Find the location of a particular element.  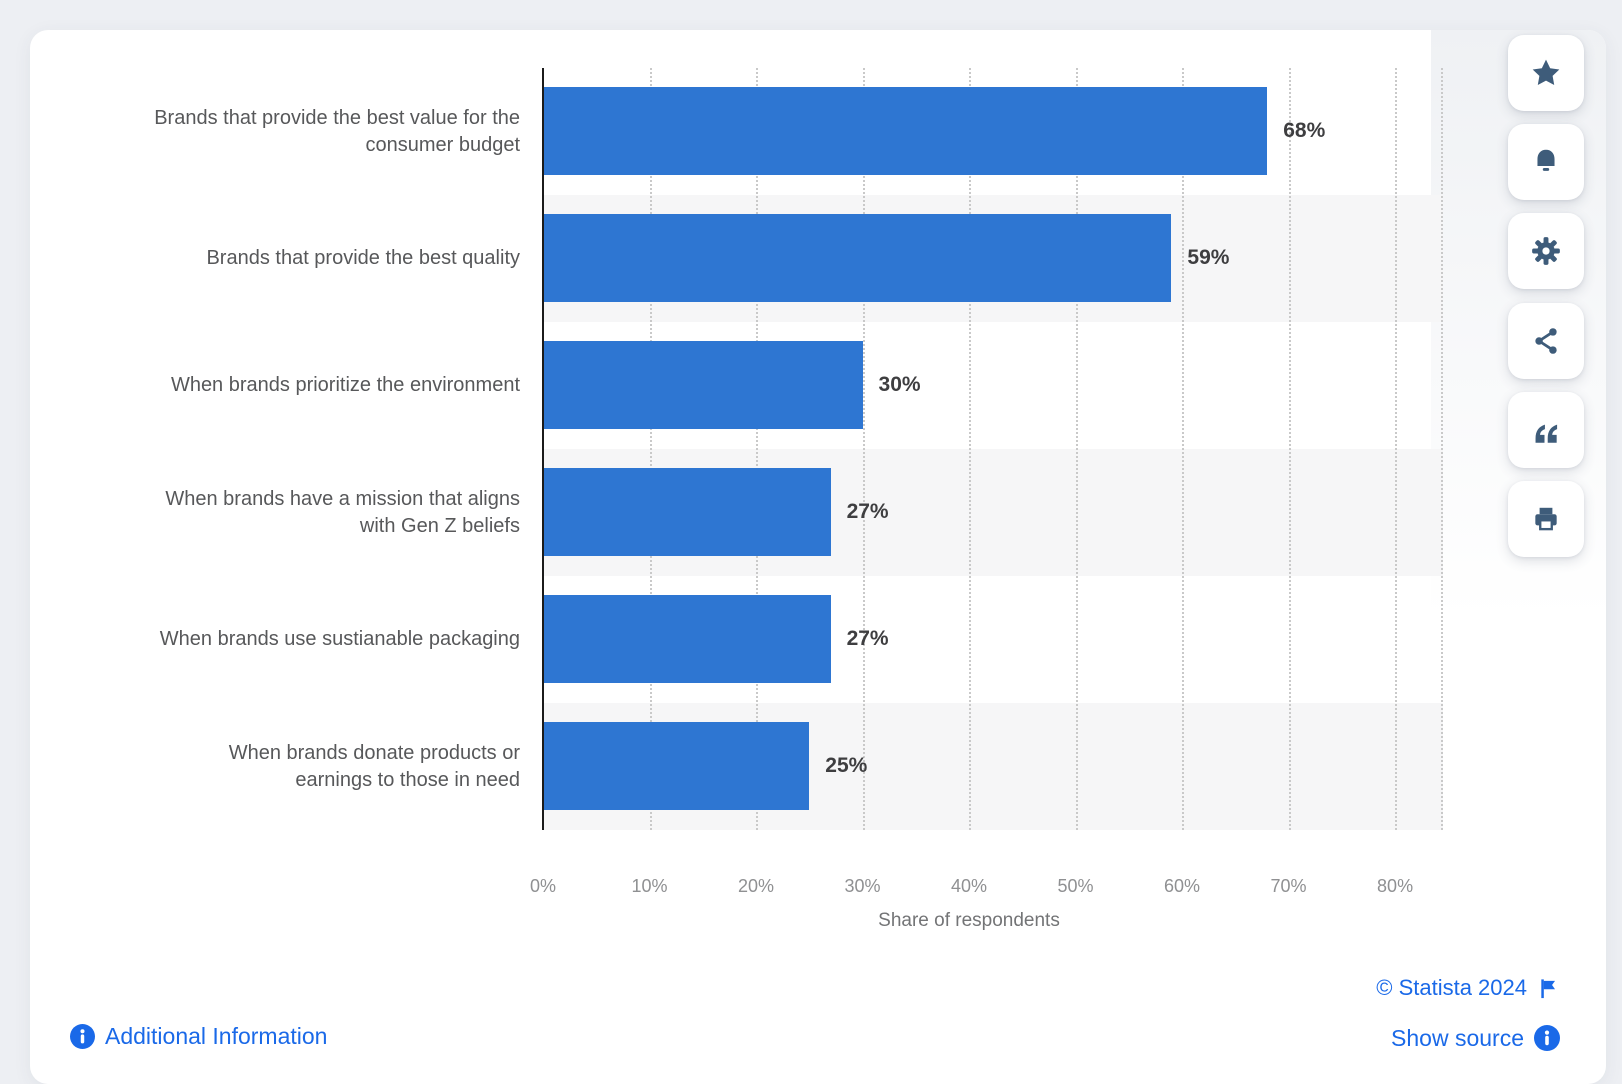

share-icon is located at coordinates (1546, 341).